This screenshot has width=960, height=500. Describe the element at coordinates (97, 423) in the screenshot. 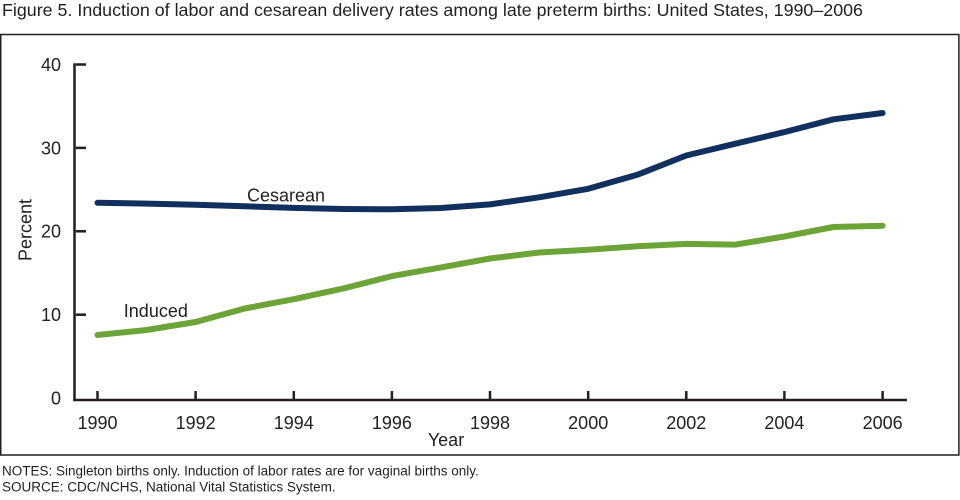

I see `svg-text: 1990` at that location.